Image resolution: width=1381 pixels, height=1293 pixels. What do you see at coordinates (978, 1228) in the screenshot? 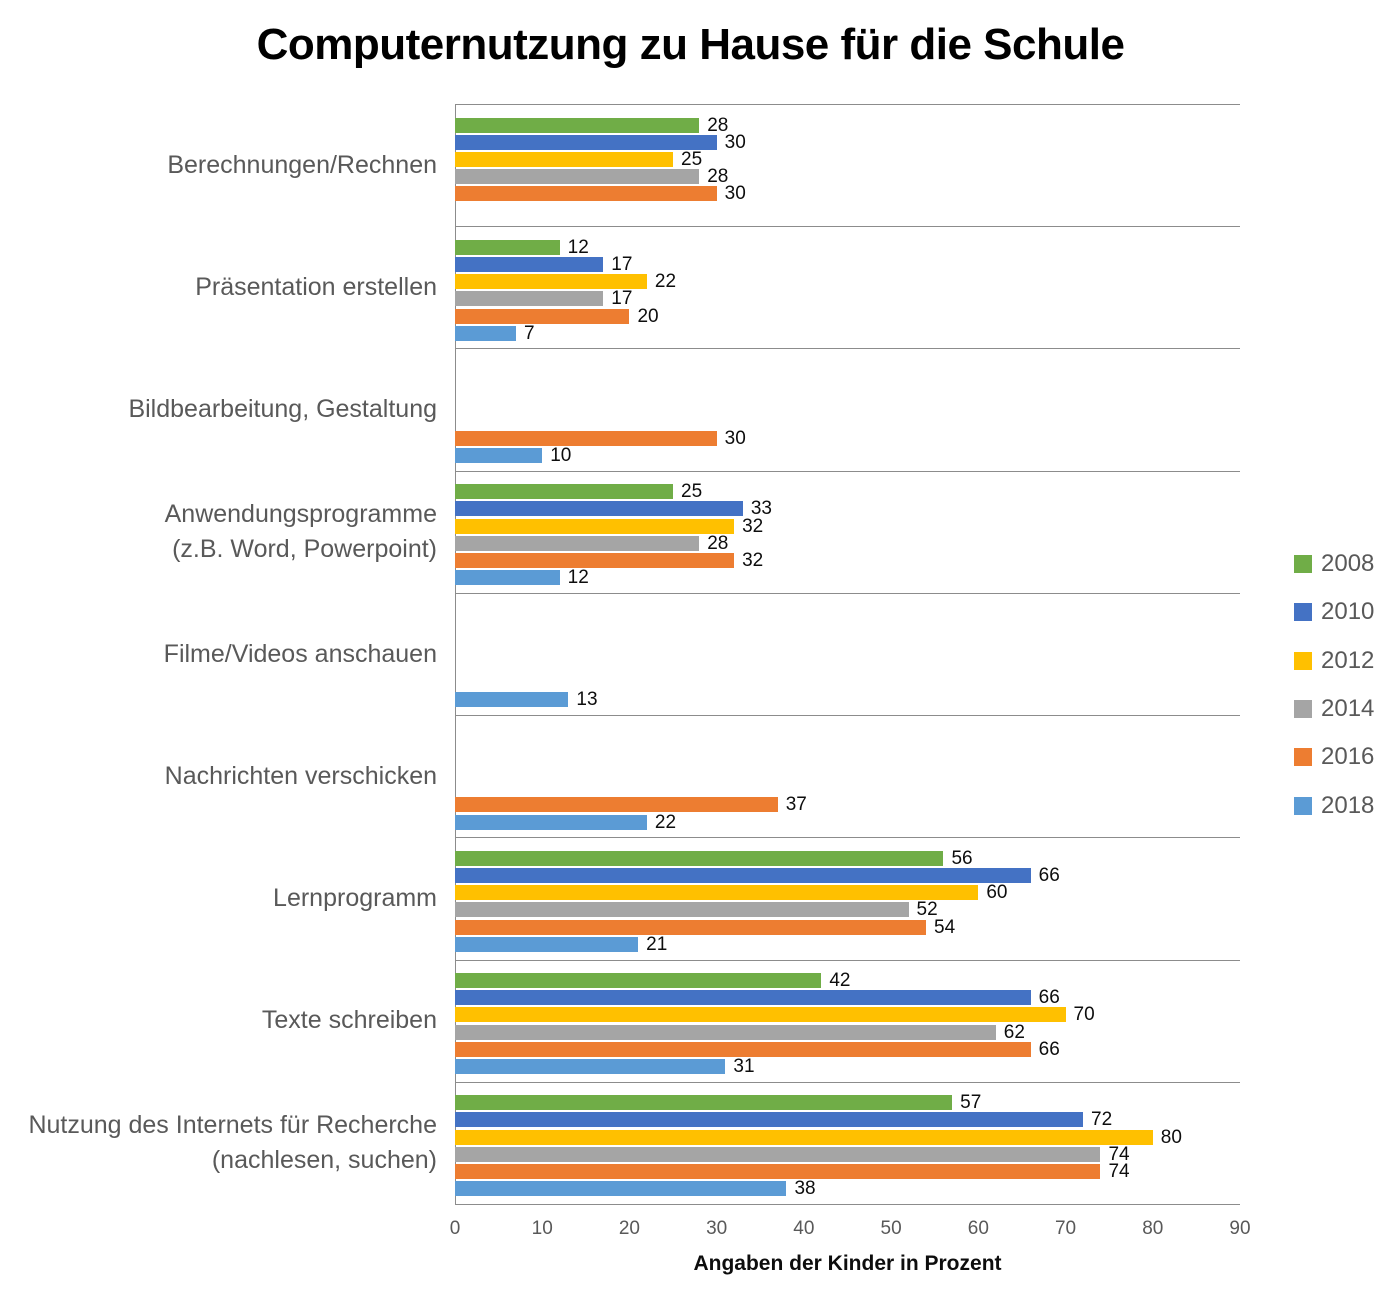
I see `x-axis-tick-label: 60` at bounding box center [978, 1228].